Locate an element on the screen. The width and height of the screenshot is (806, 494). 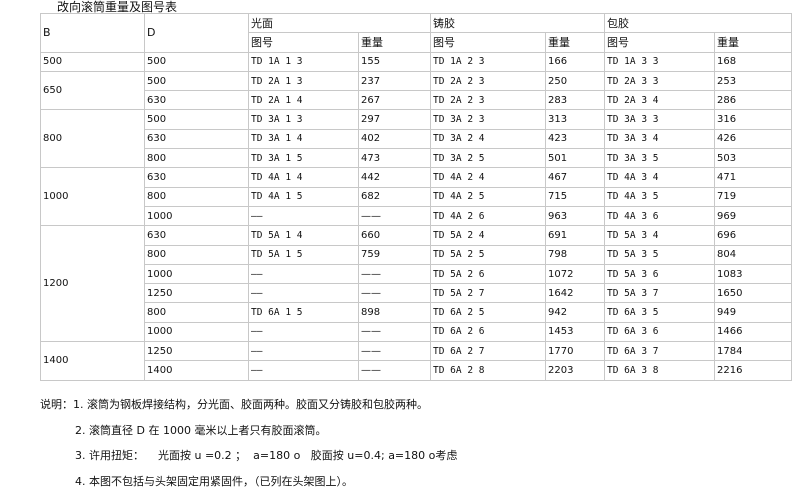
cell-wrapped-code: TD 6A 3 5 is located at coordinates (660, 312).